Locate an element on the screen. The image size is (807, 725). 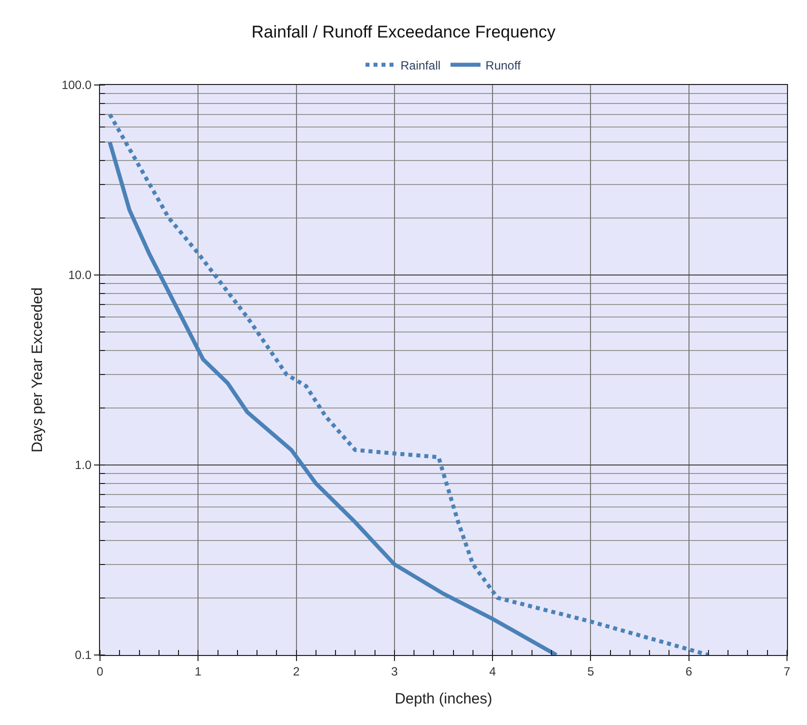
y-tick-label: 100.0 is located at coordinates (77, 85).